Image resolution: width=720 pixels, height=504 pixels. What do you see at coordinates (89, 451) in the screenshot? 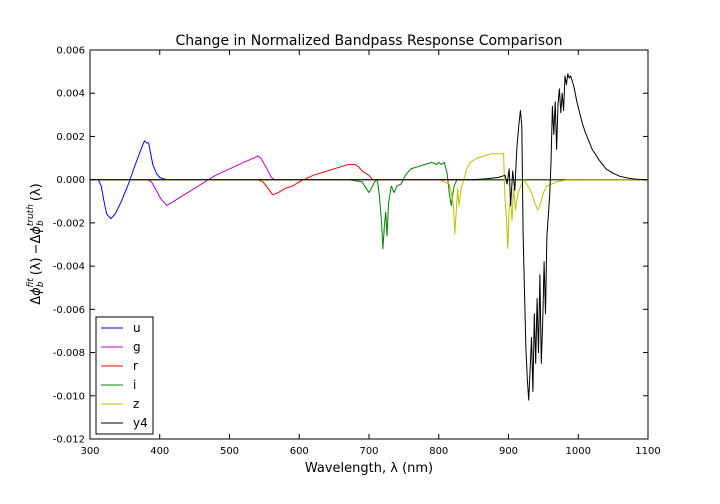
I see `x-tick-label: 300` at bounding box center [89, 451].